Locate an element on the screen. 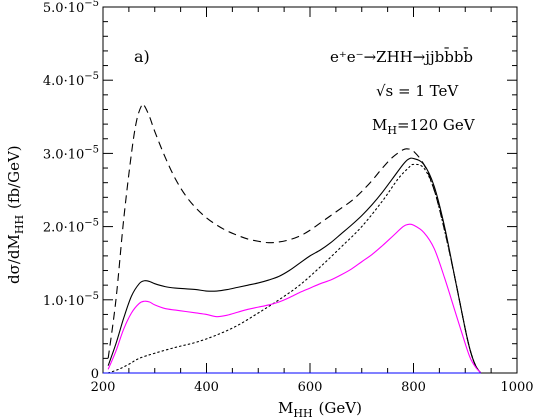 The width and height of the screenshot is (539, 419). y-axis-title-unit: (fb/GeV) is located at coordinates (14, 177).